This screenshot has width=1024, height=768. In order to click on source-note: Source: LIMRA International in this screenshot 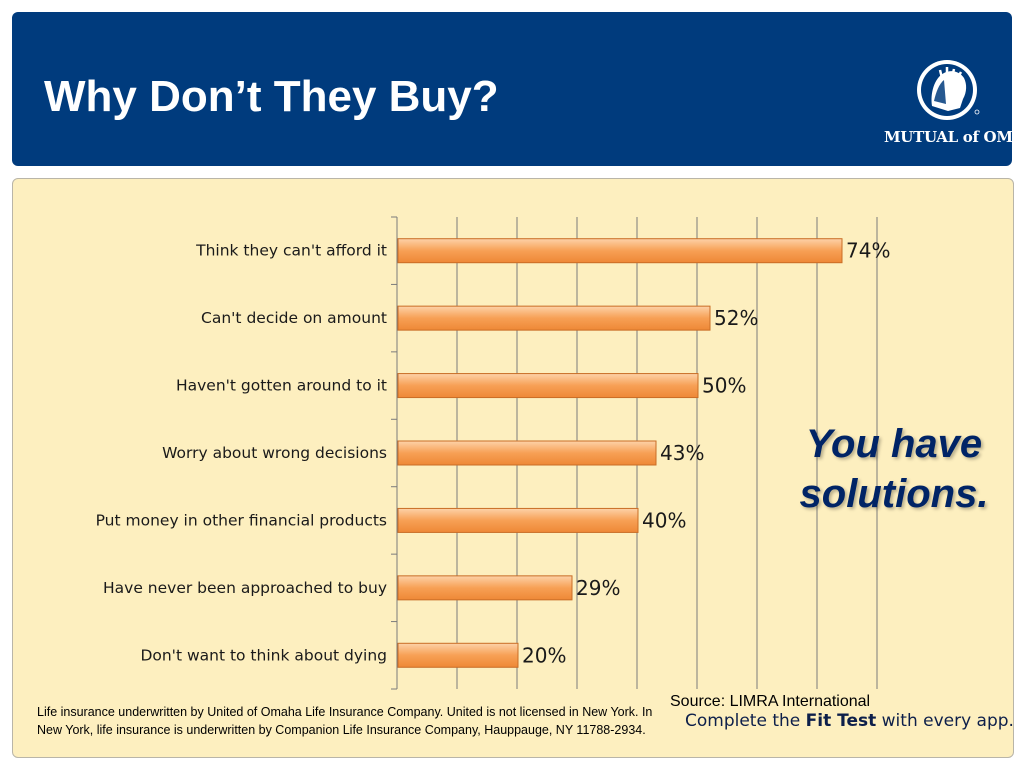, I will do `click(770, 701)`.